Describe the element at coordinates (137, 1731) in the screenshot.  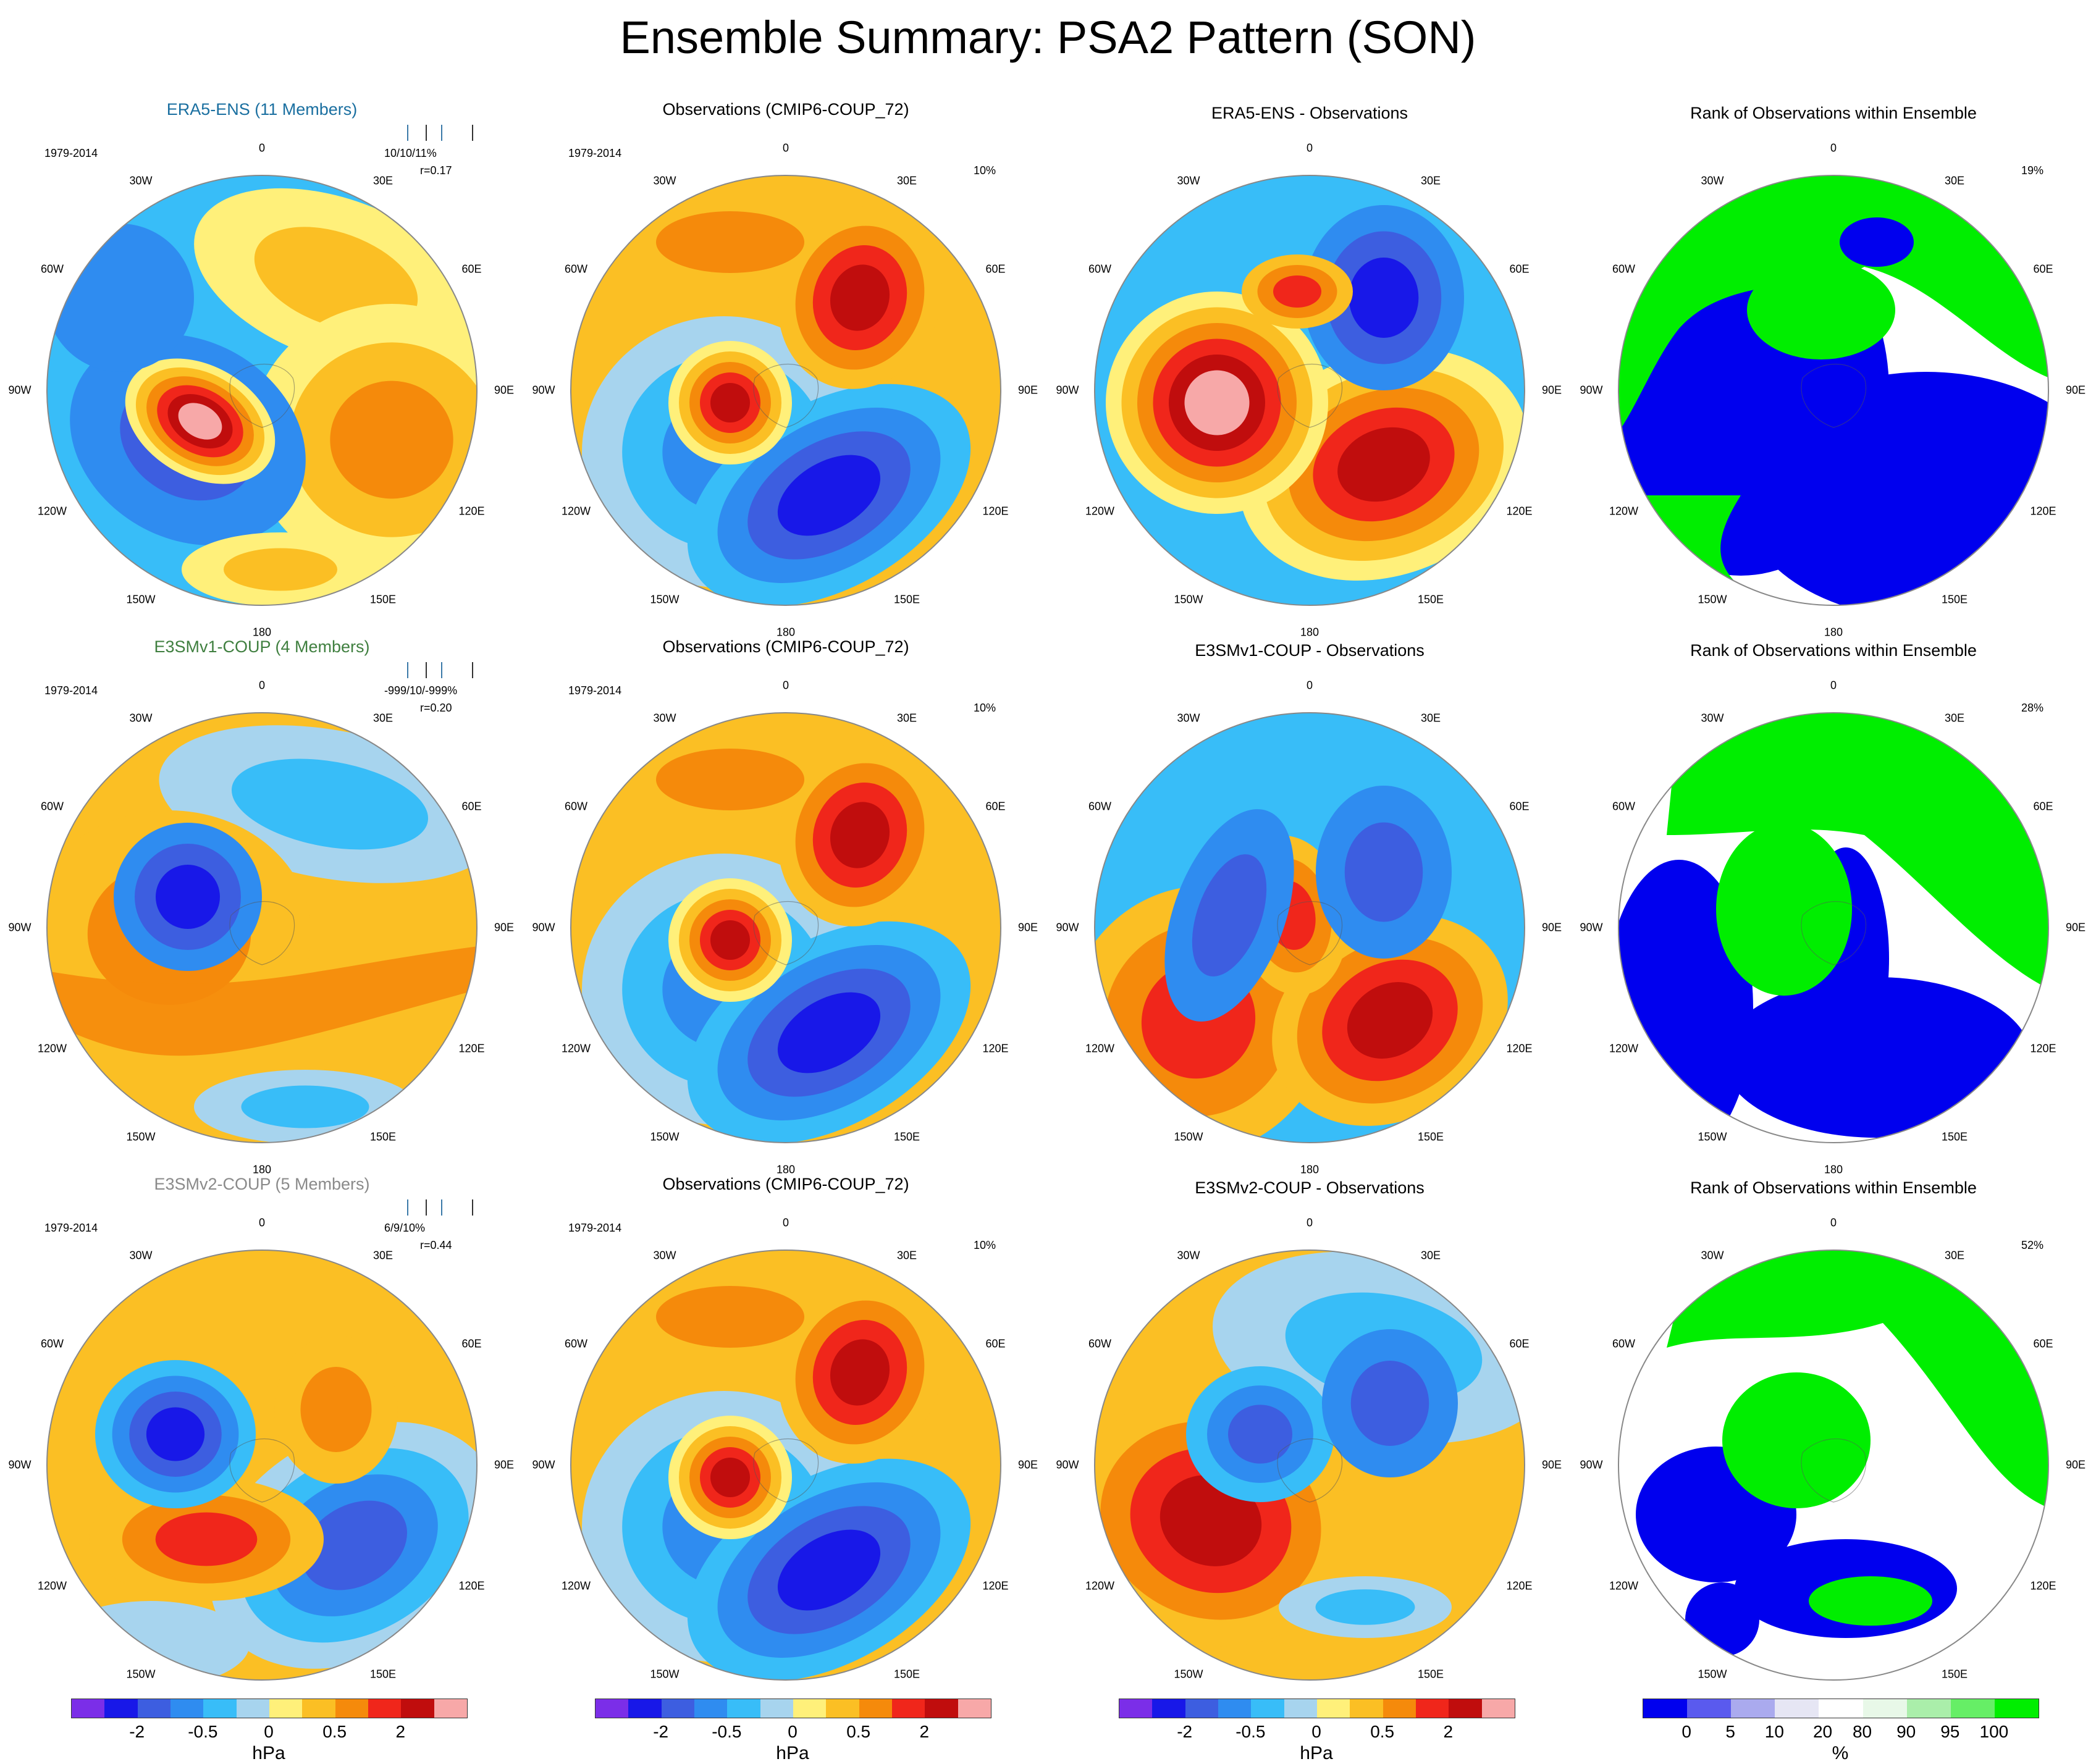
I see `colorbar-tick-label: -2` at that location.